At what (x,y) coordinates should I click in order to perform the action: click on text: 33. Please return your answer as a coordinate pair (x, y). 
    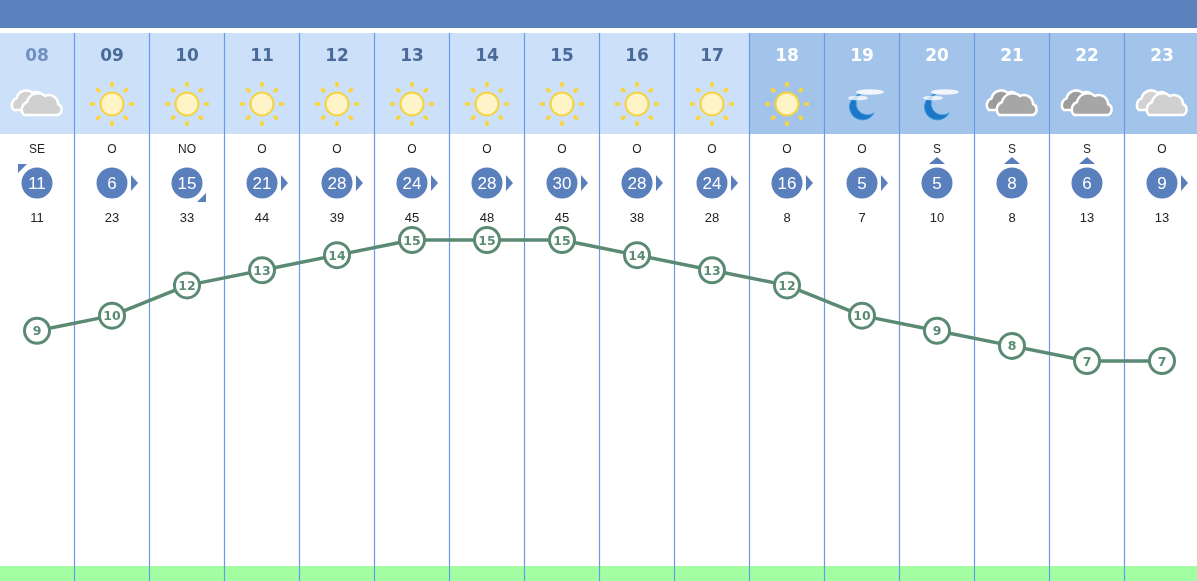
    Looking at the image, I should click on (187, 217).